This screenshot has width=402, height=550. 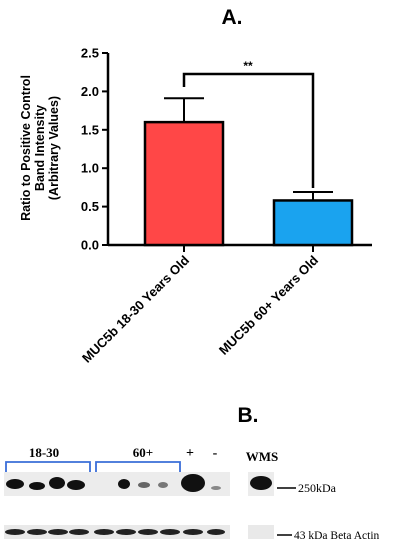 What do you see at coordinates (90, 91) in the screenshot?
I see `y-tick-label: 2.0` at bounding box center [90, 91].